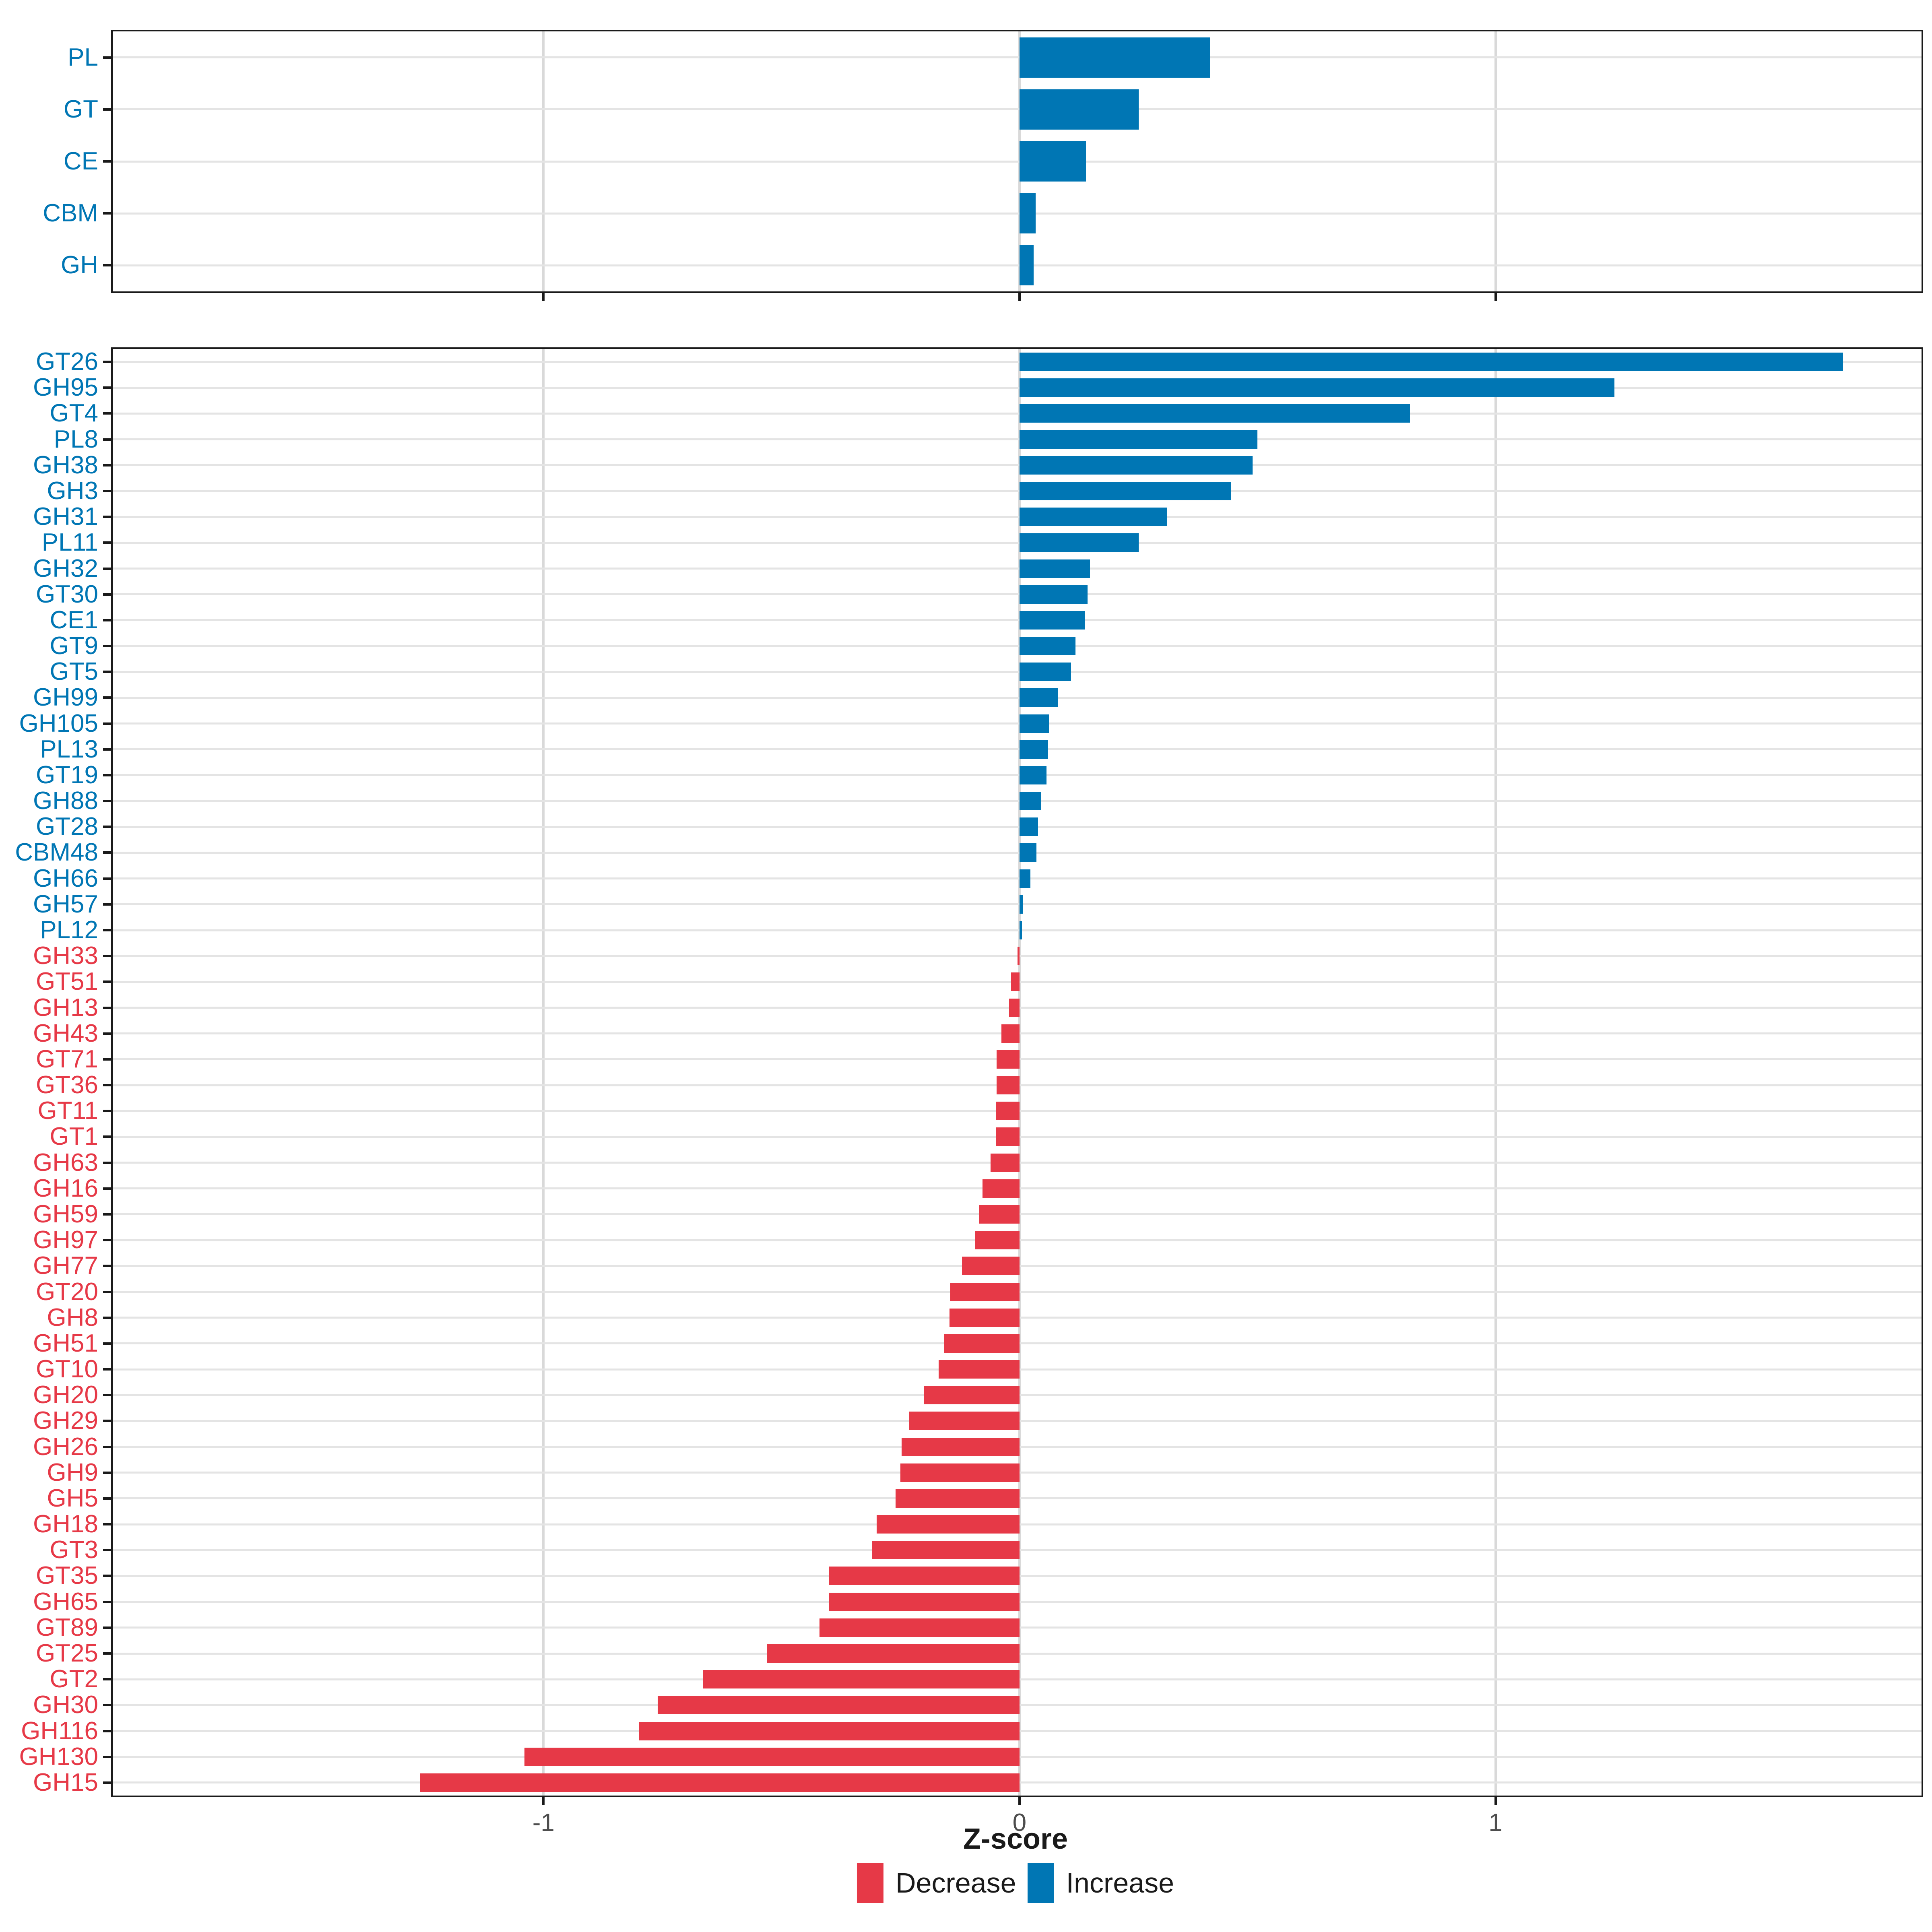  I want to click on y-axis-label-CBM: CBM, so click(70, 213).